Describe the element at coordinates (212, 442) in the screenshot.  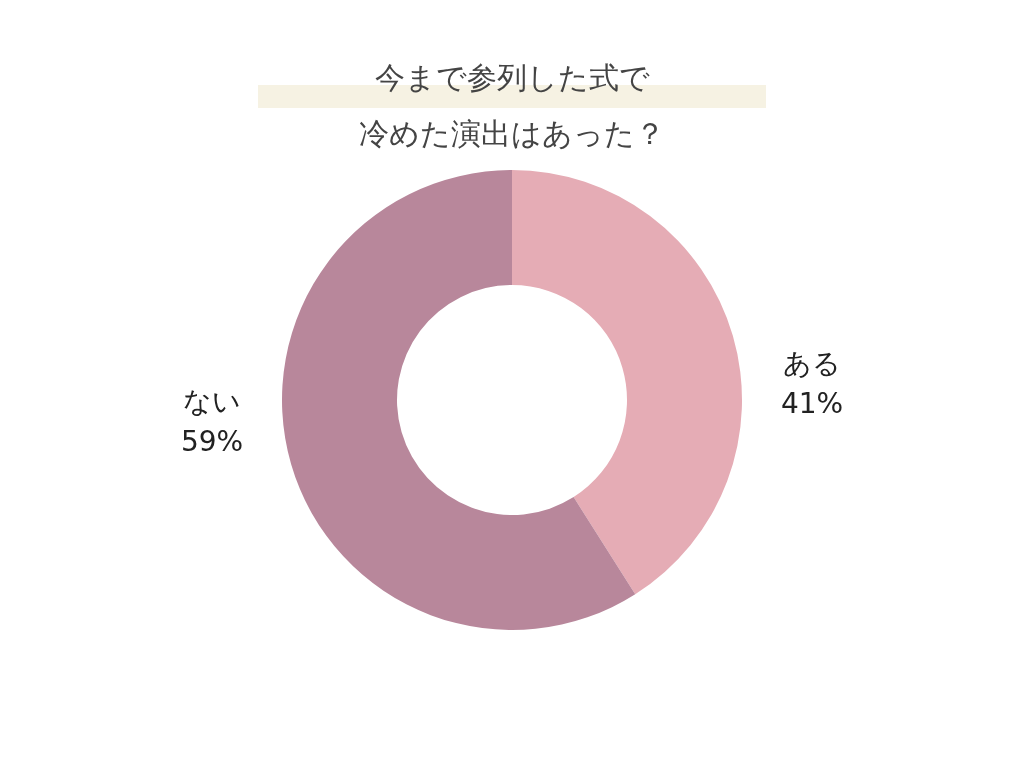
I see `data-label: 59%` at that location.